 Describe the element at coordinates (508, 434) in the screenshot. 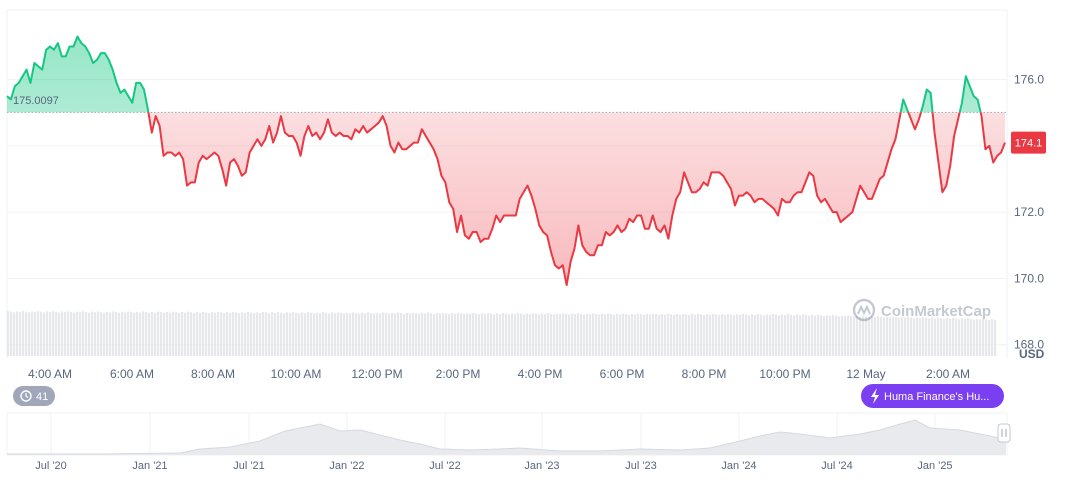

I see `navigator` at that location.